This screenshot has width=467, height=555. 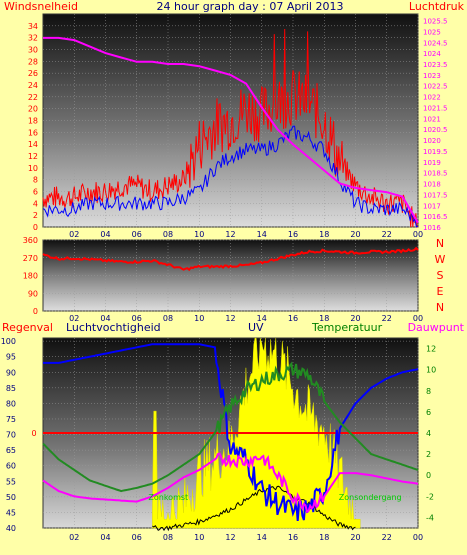 What do you see at coordinates (355, 234) in the screenshot?
I see `wind-x-tick: 20` at bounding box center [355, 234].